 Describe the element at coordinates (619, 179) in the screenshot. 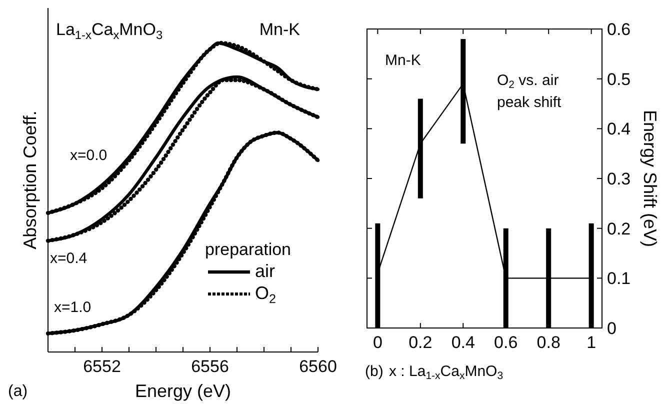

I see `y-tick-label: 0.3` at that location.